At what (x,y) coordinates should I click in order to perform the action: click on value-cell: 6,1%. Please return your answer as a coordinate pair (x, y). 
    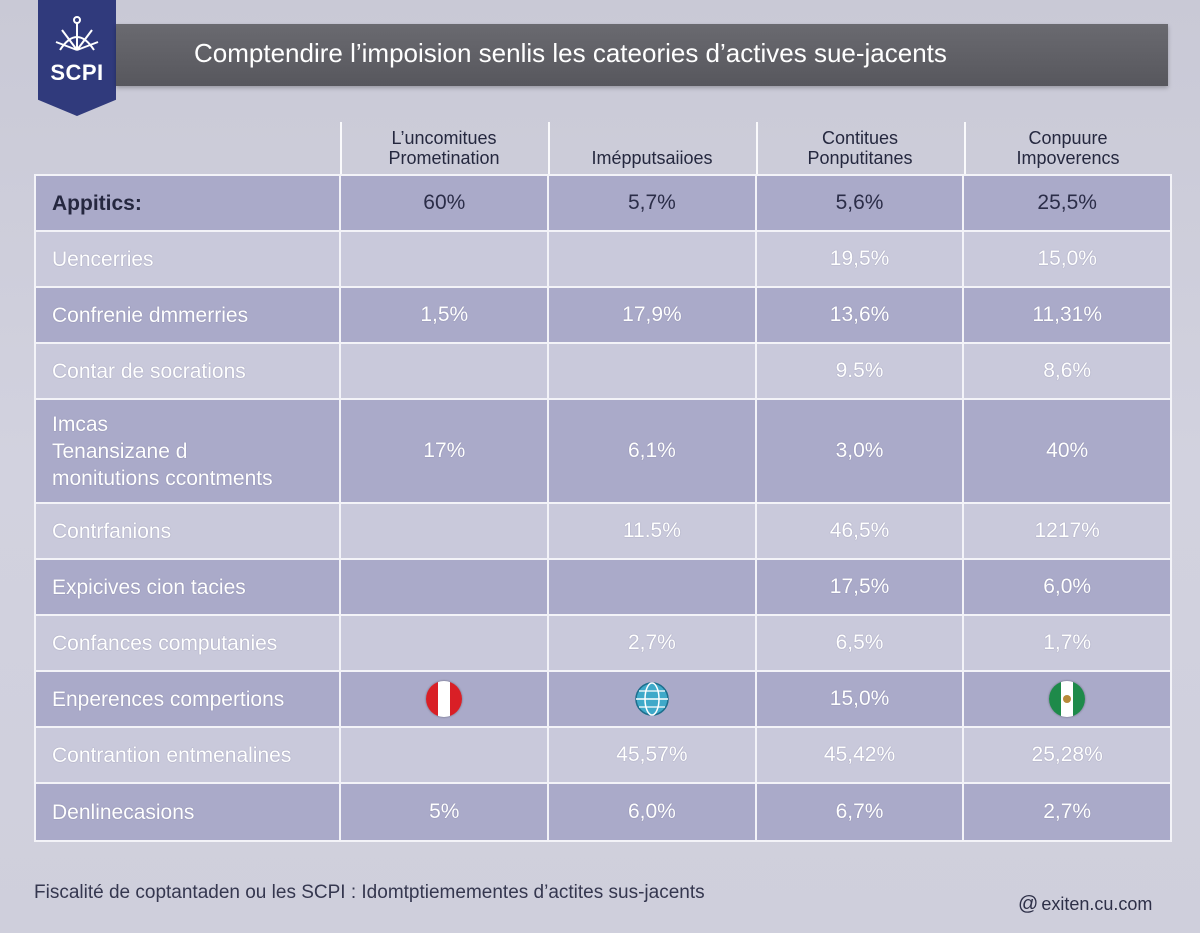
    Looking at the image, I should click on (653, 451).